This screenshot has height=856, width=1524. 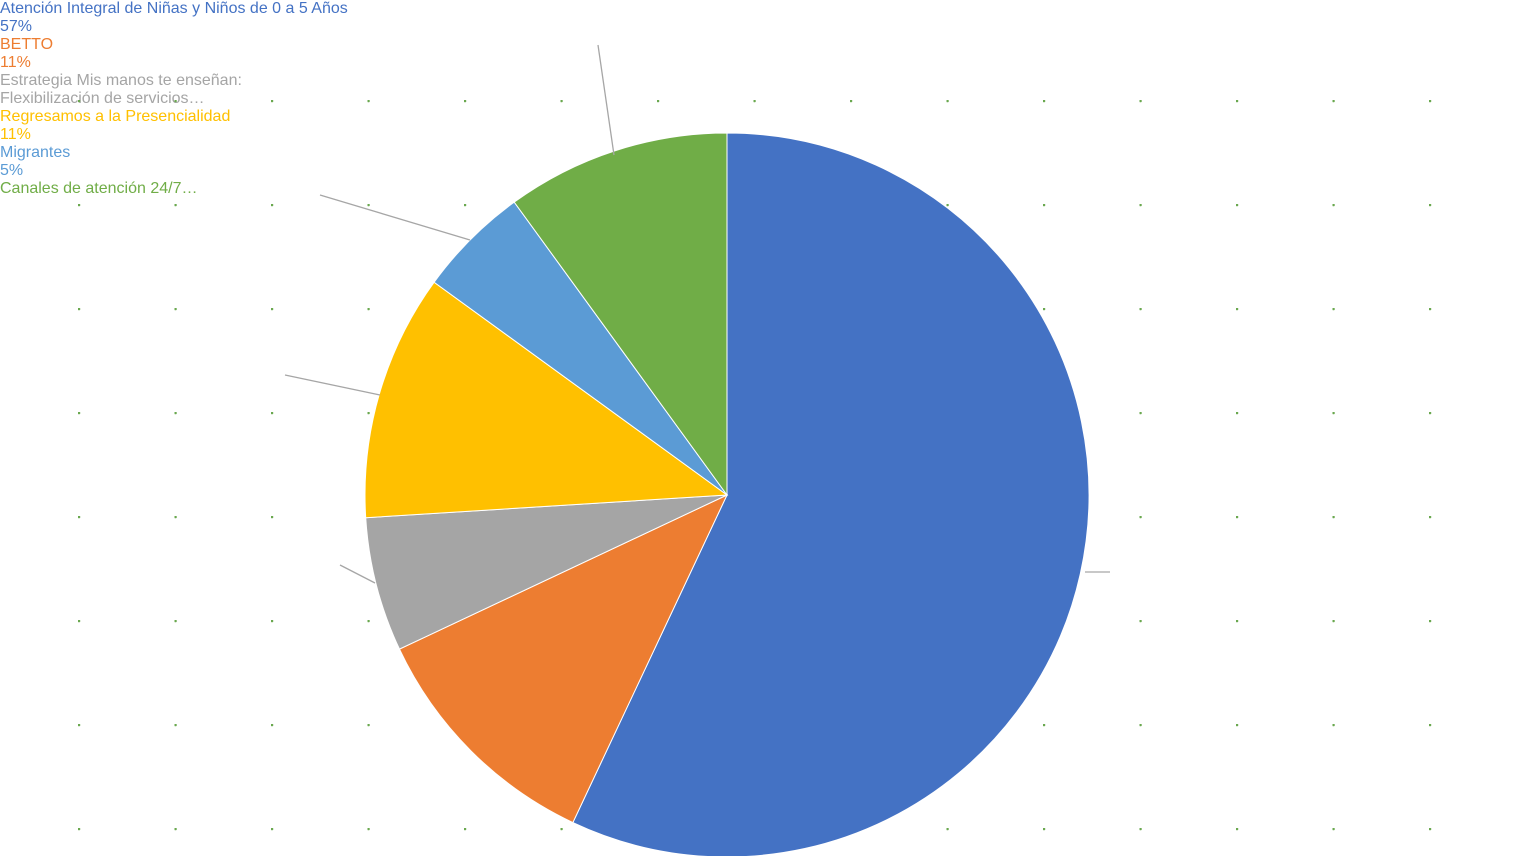 I want to click on category-label: Migrantes, so click(x=35, y=152).